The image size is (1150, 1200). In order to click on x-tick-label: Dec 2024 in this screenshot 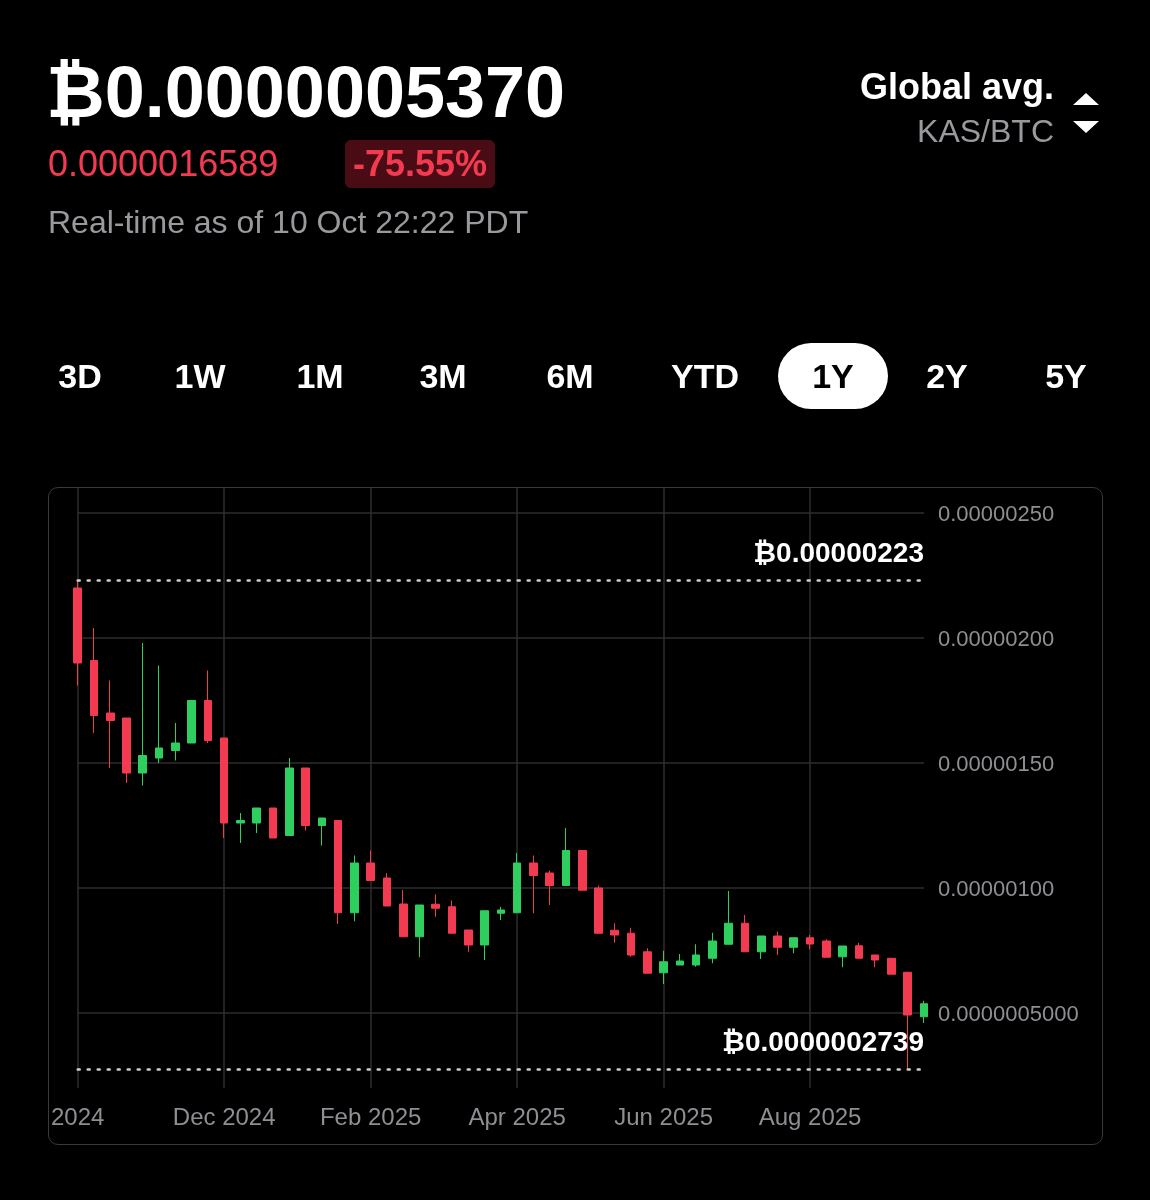, I will do `click(224, 1116)`.